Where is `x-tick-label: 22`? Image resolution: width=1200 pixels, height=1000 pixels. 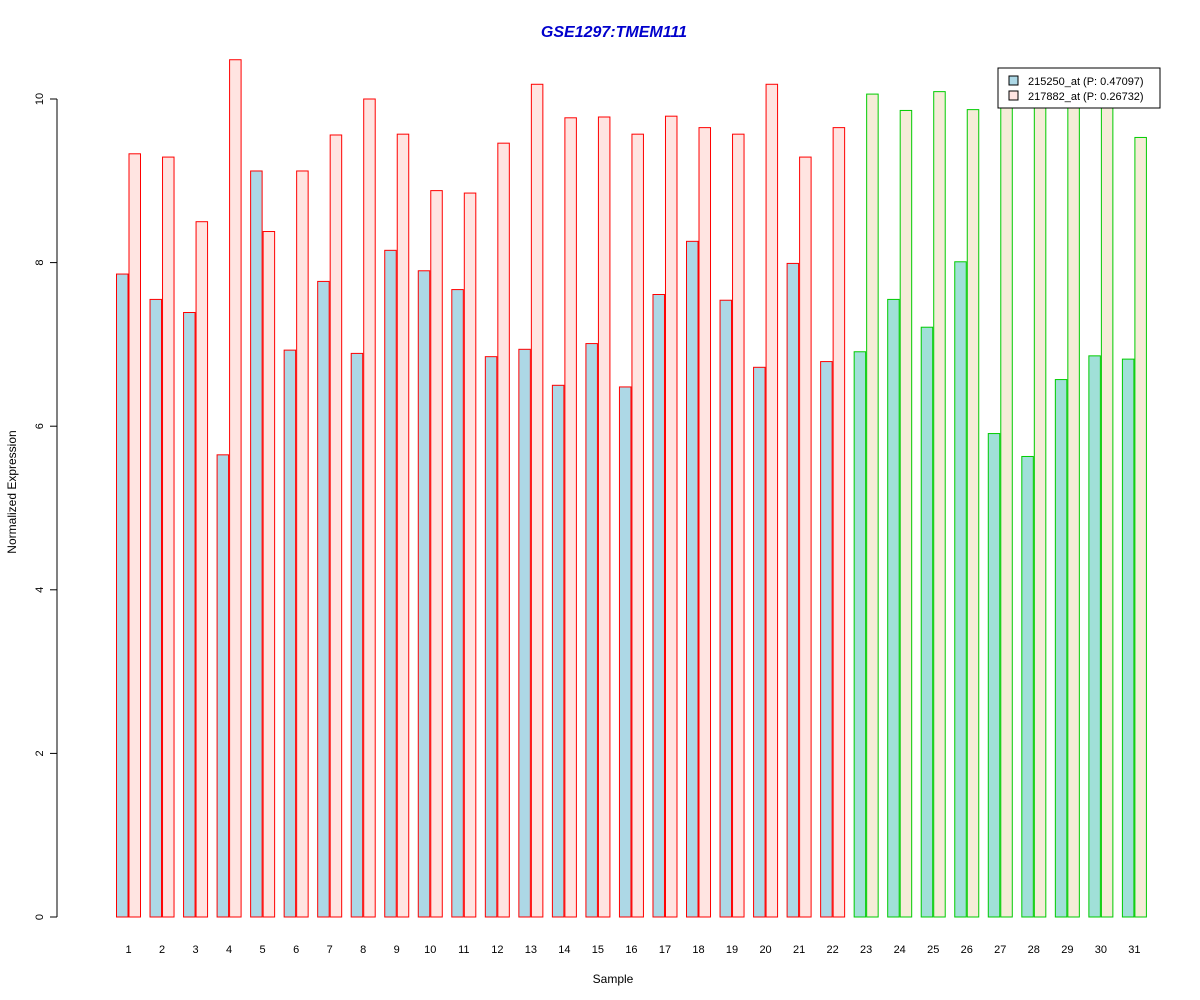
x-tick-label: 22 is located at coordinates (833, 950).